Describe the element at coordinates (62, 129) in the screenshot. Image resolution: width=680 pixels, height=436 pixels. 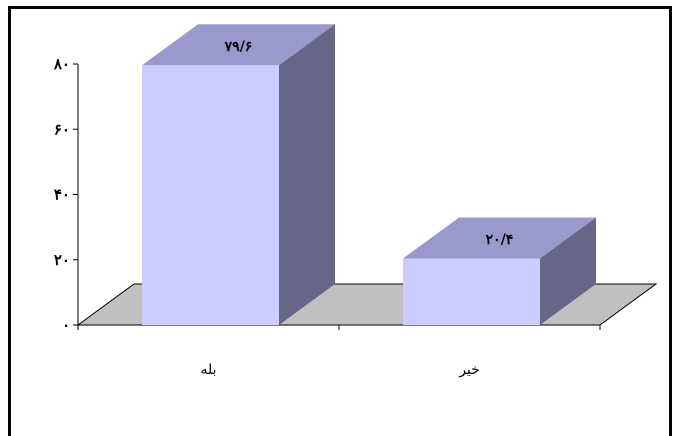
I see `y-tick-label: ۶۰` at that location.